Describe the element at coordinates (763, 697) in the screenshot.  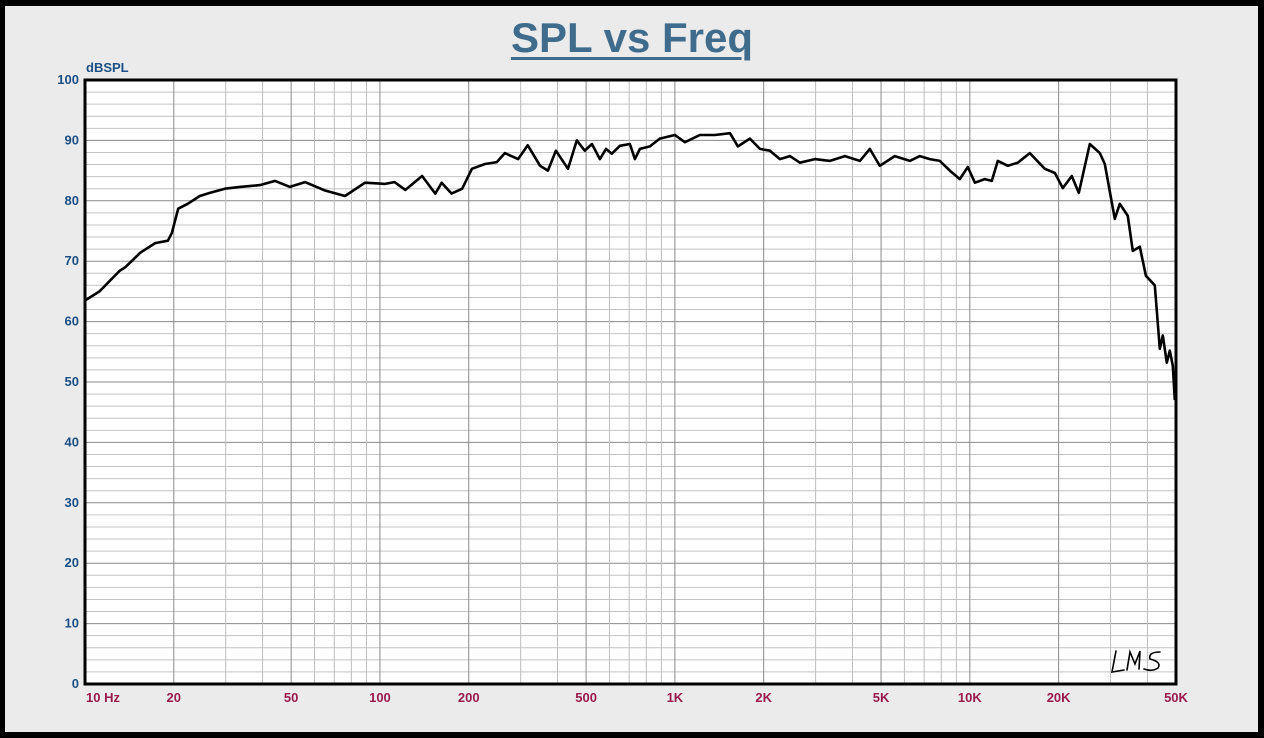
I see `x-tick-label: 2K` at that location.